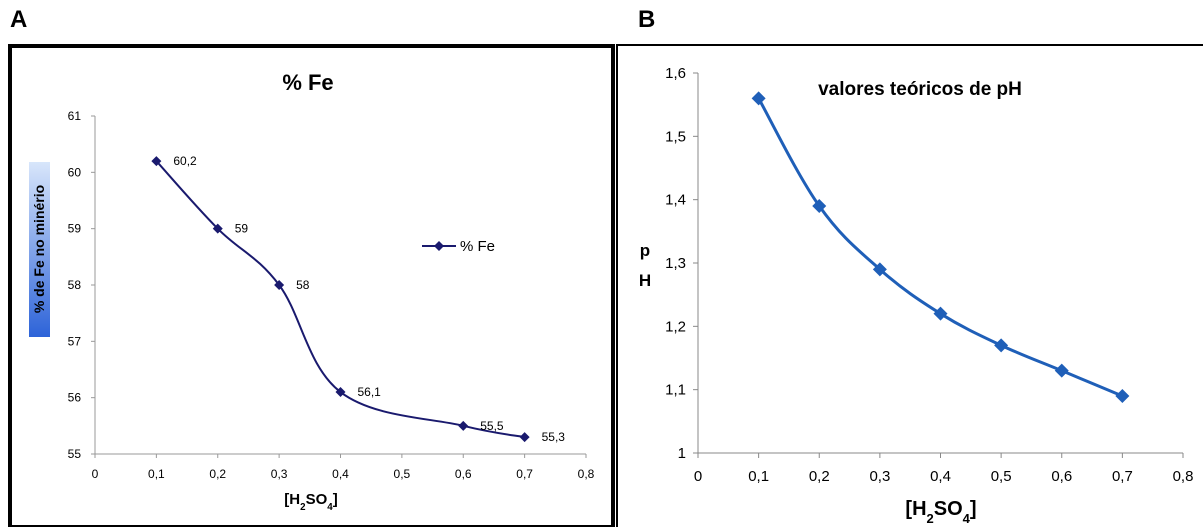  I want to click on chart-b-y-tick-label: 1,1, so click(675, 390).